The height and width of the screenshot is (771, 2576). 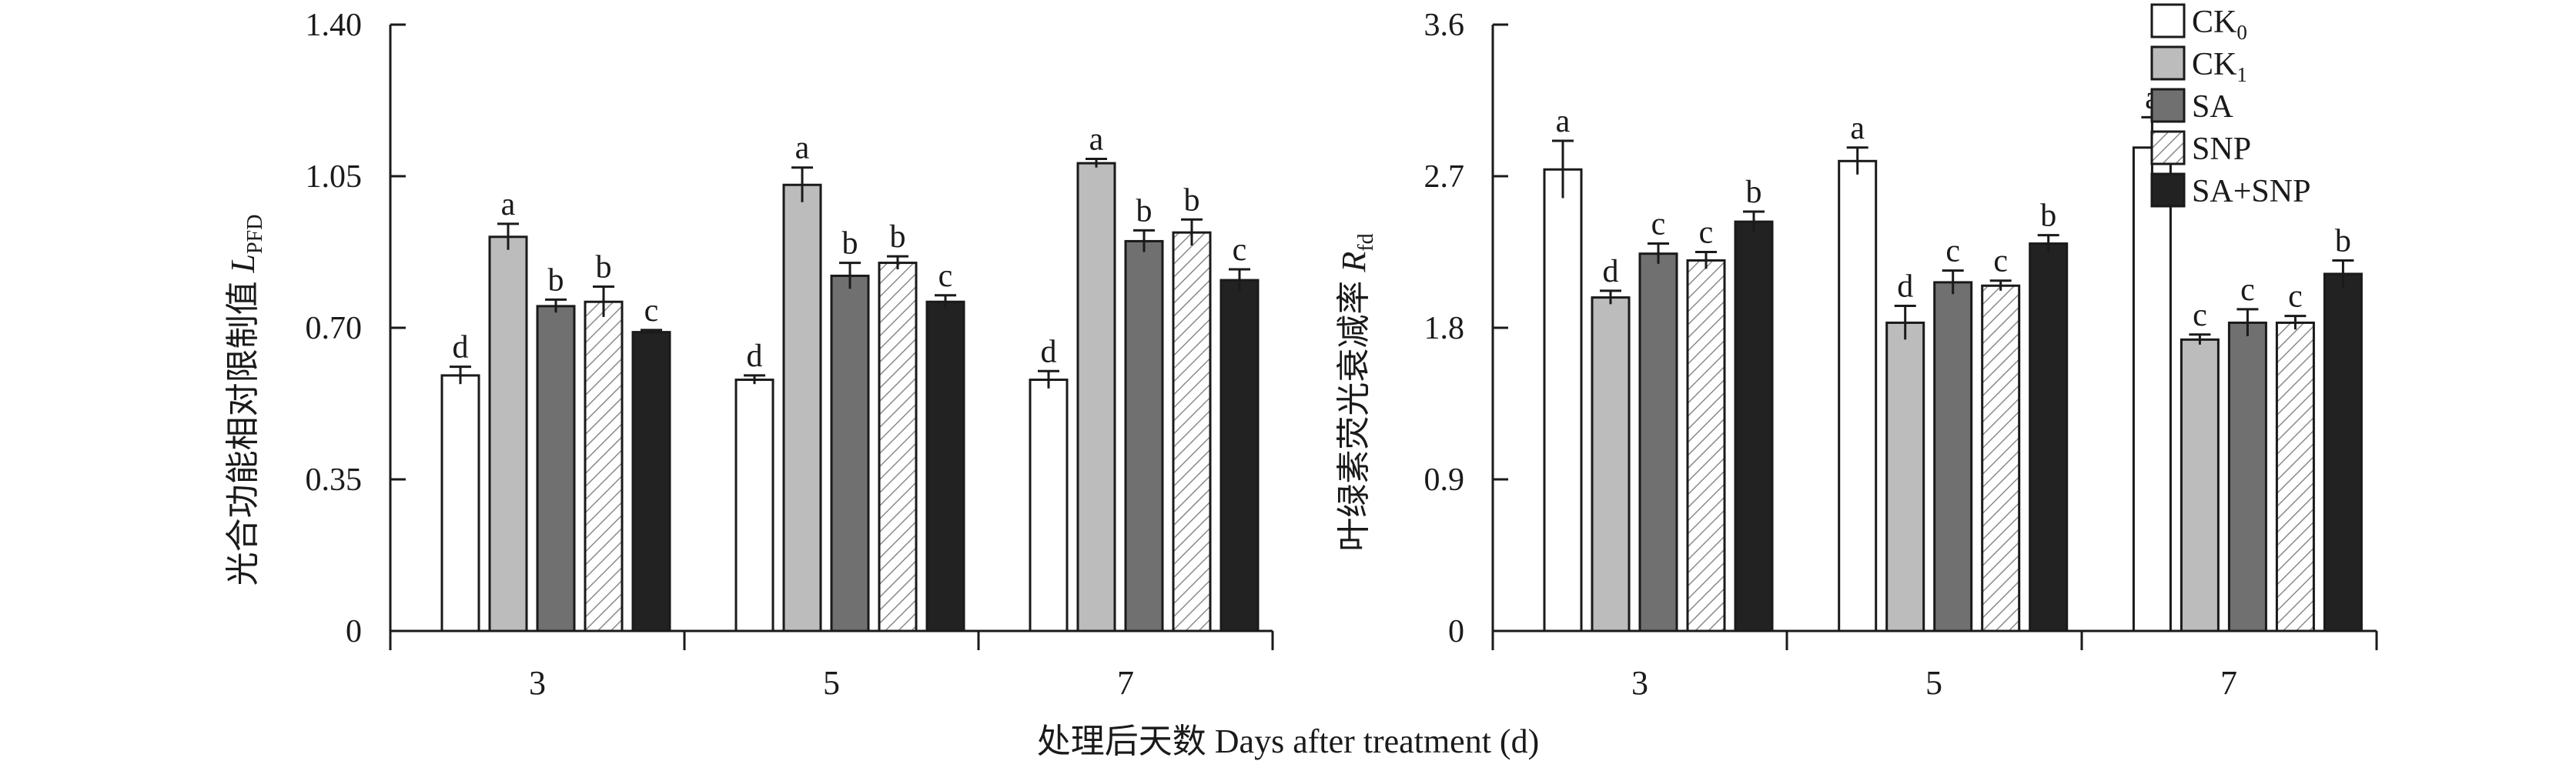 I want to click on chart-left-xtick-label-0: 3, so click(x=537, y=683).